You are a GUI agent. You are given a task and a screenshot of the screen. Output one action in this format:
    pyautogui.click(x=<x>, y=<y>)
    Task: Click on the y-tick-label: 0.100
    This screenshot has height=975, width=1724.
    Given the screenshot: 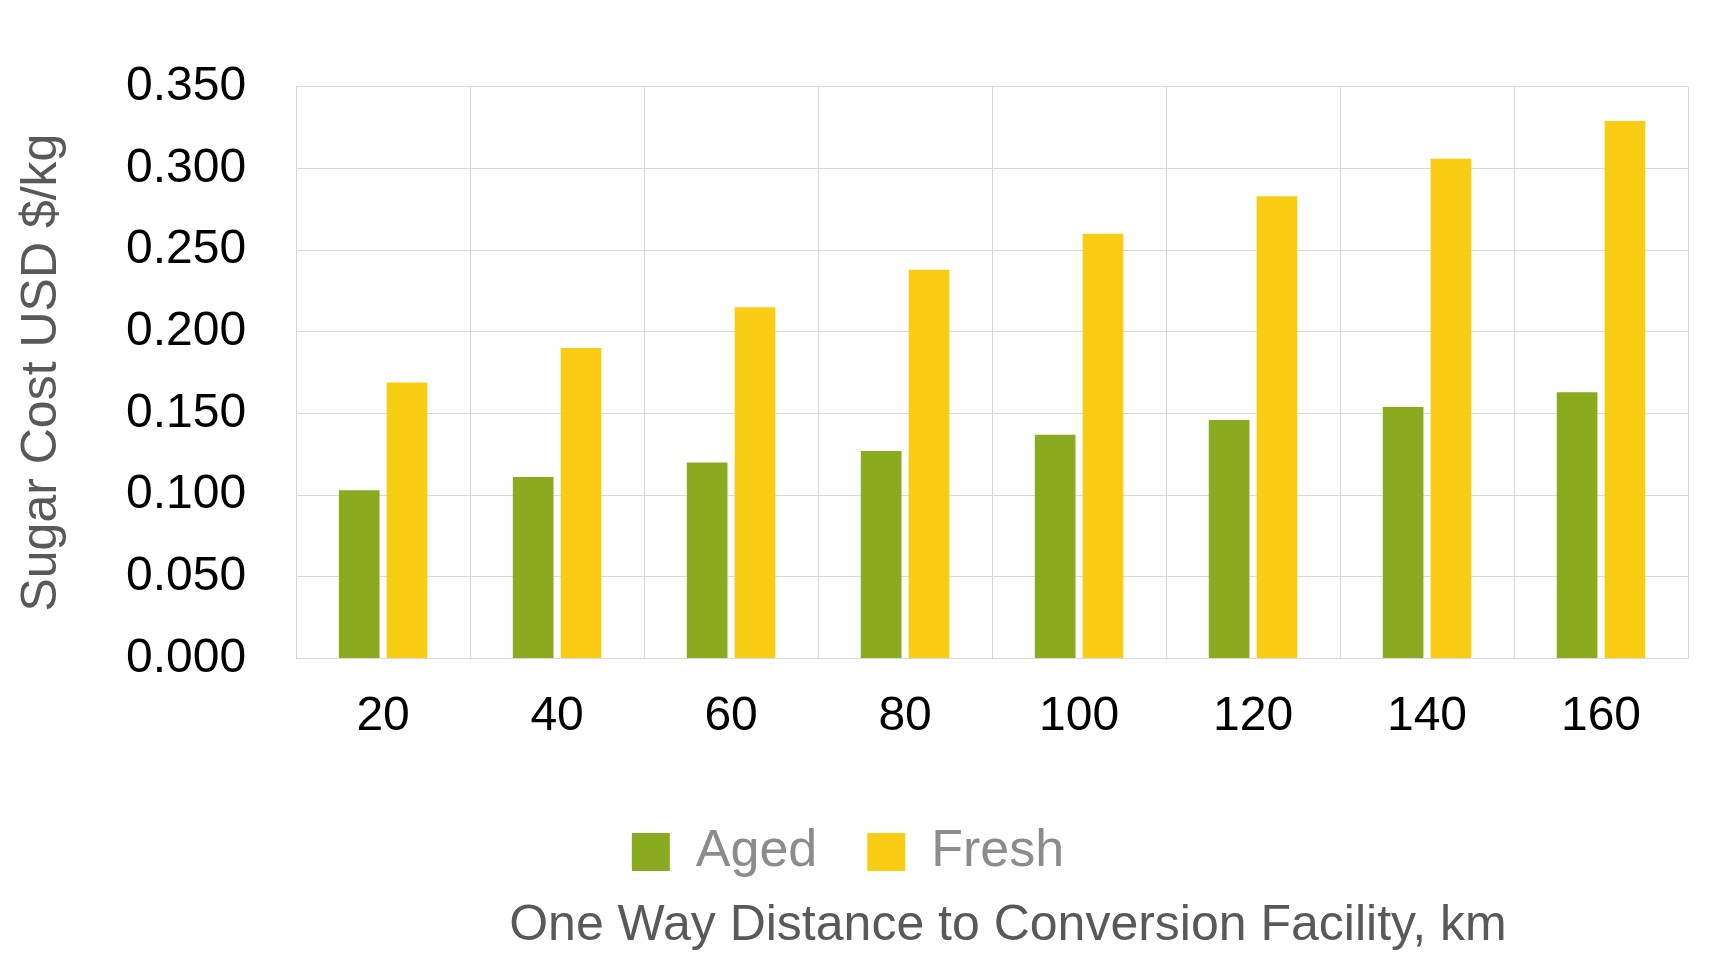 What is the action you would take?
    pyautogui.click(x=186, y=492)
    